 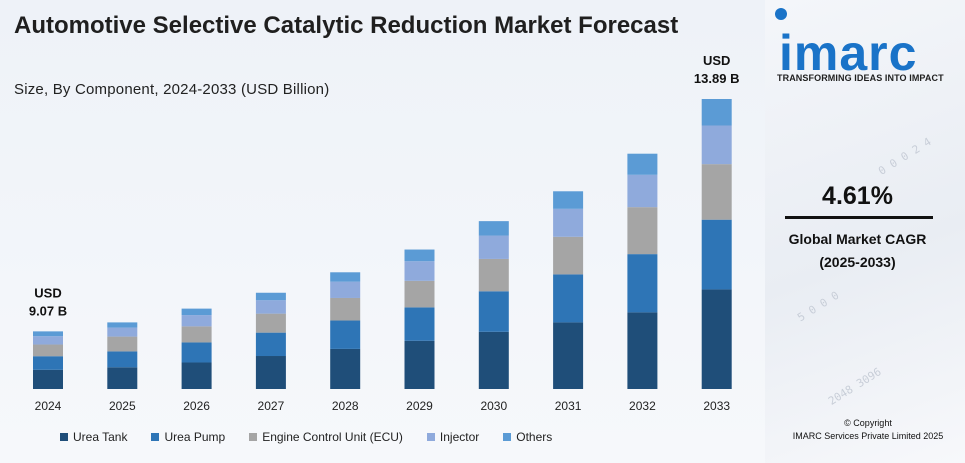 I want to click on legend-label: Engine Control Unit (ECU), so click(x=332, y=437).